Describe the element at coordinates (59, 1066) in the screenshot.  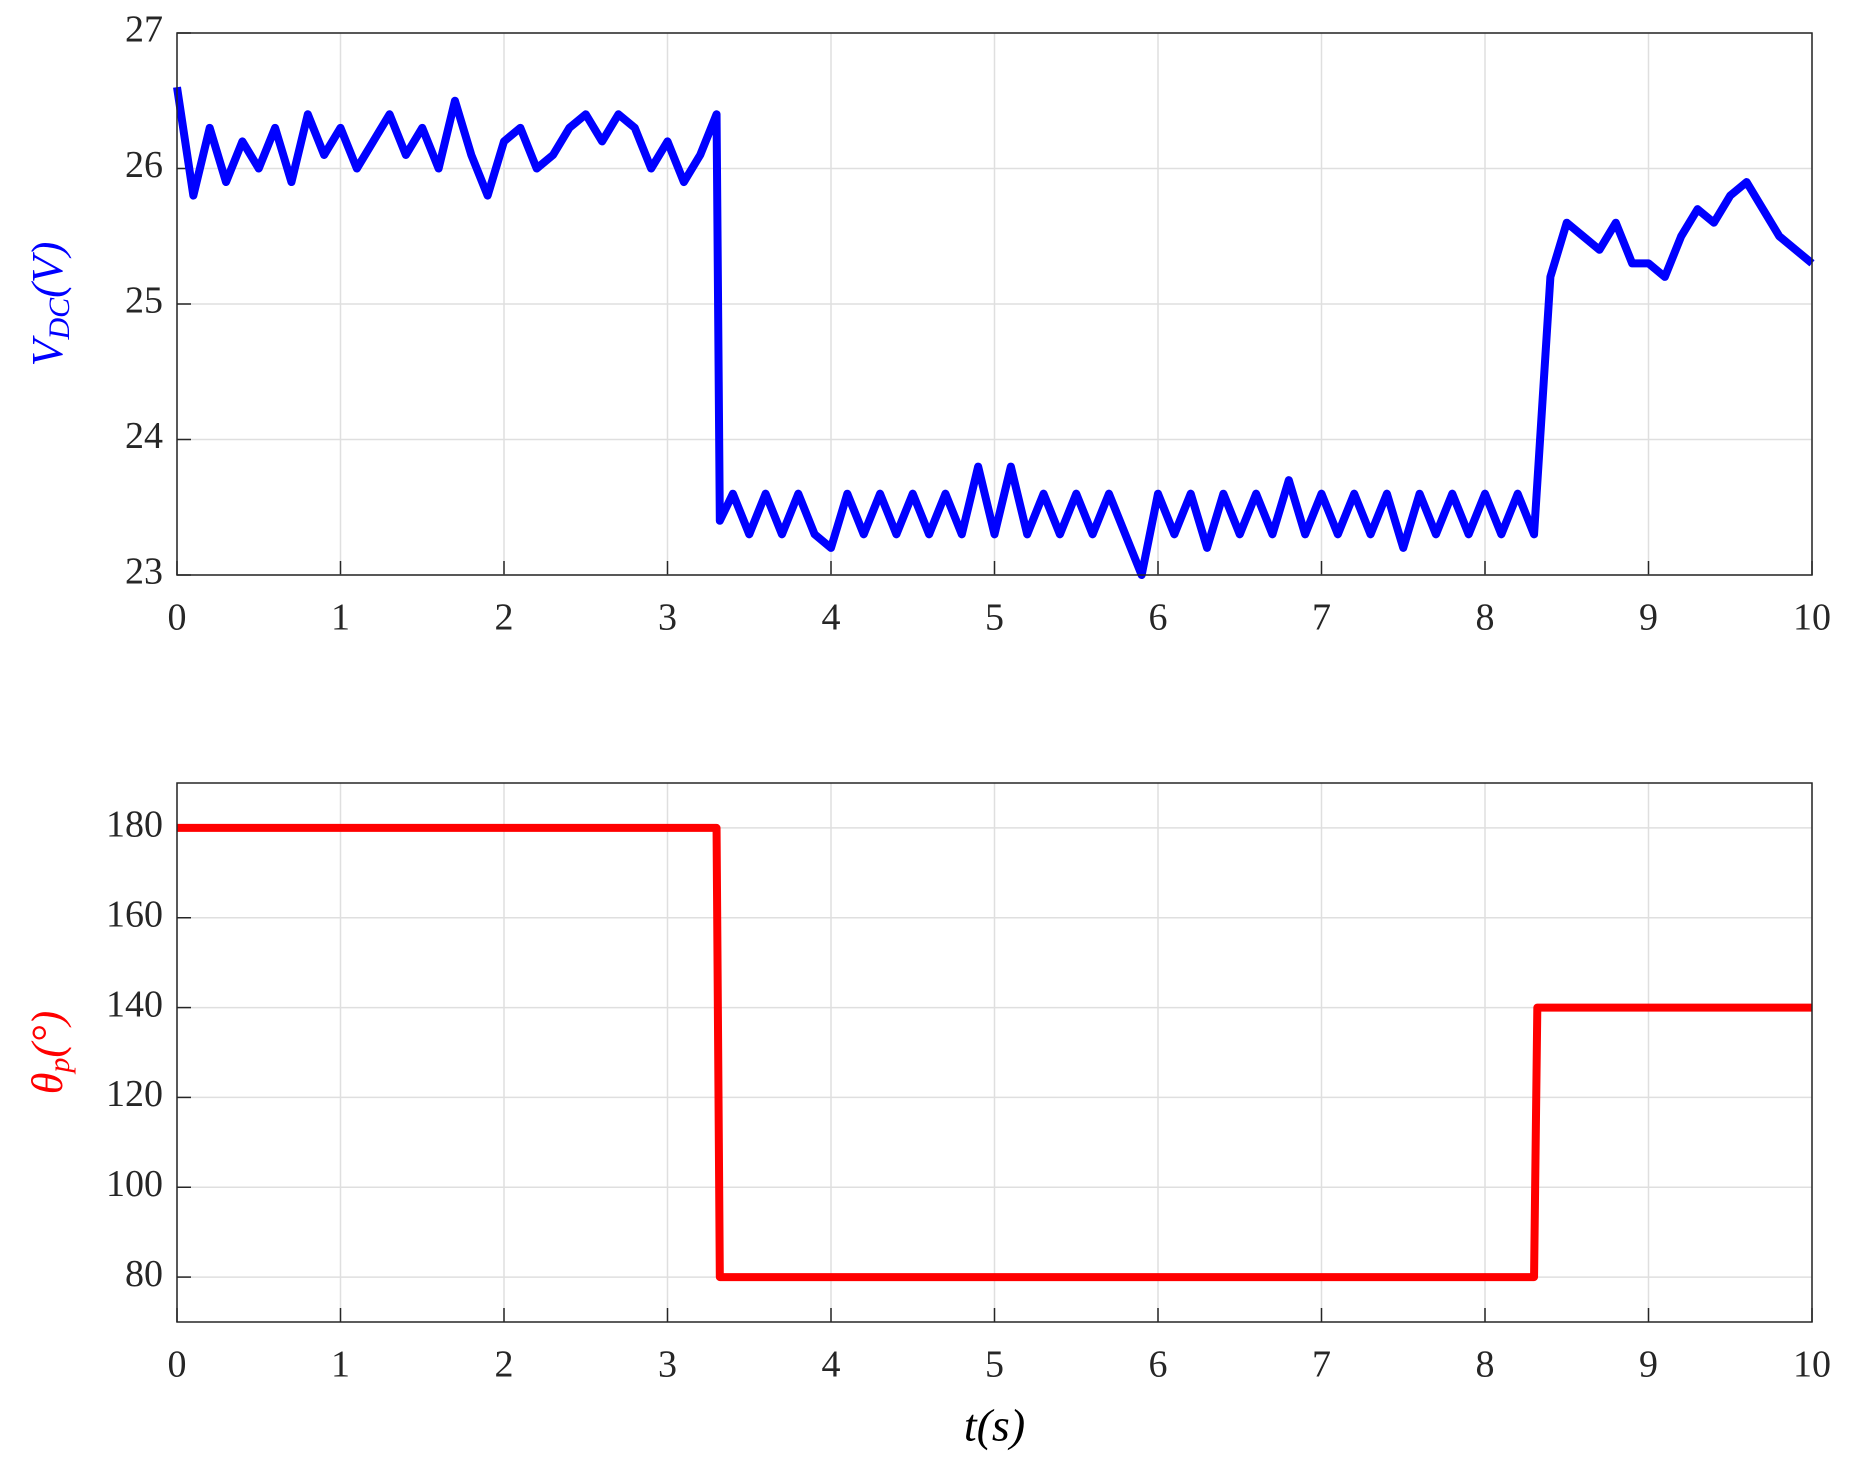
I see `y-label-sub: p` at that location.